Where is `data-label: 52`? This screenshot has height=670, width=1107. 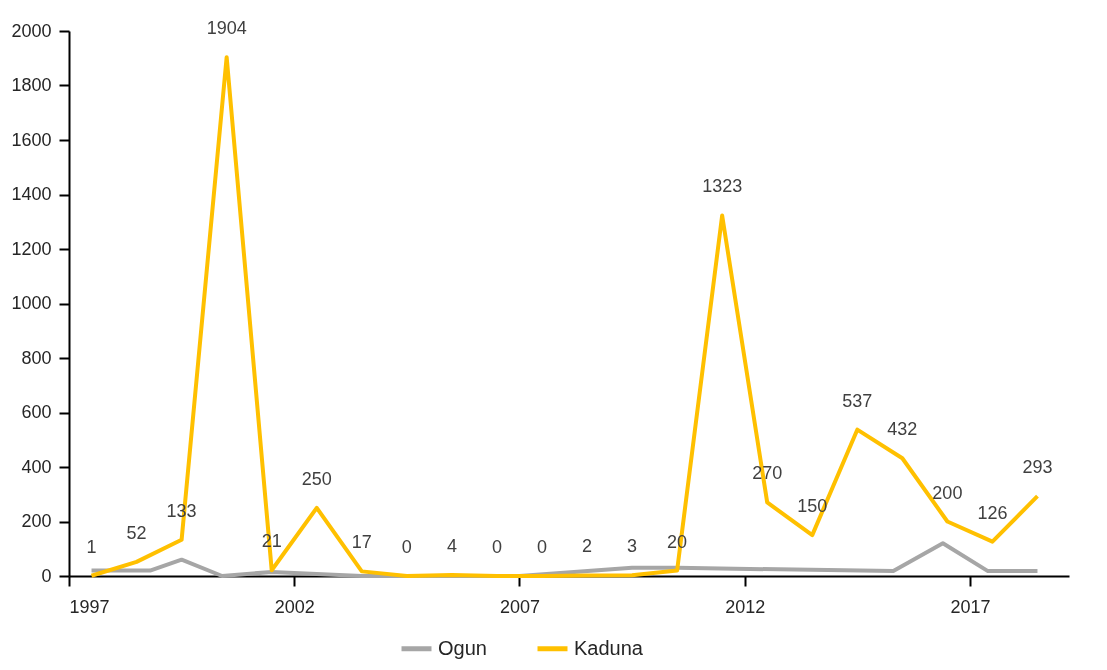 data-label: 52 is located at coordinates (136, 532).